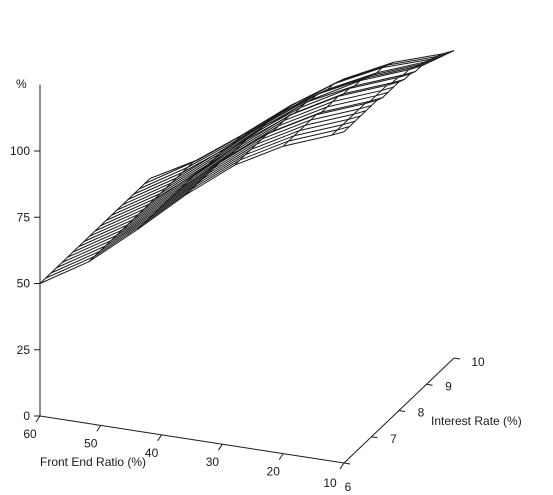  I want to click on x-tick-label-20: 20, so click(274, 472).